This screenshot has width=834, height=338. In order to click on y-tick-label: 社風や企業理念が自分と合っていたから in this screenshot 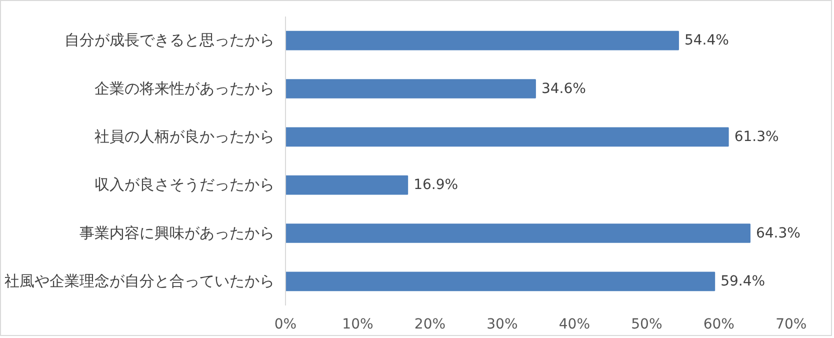, I will do `click(139, 281)`.